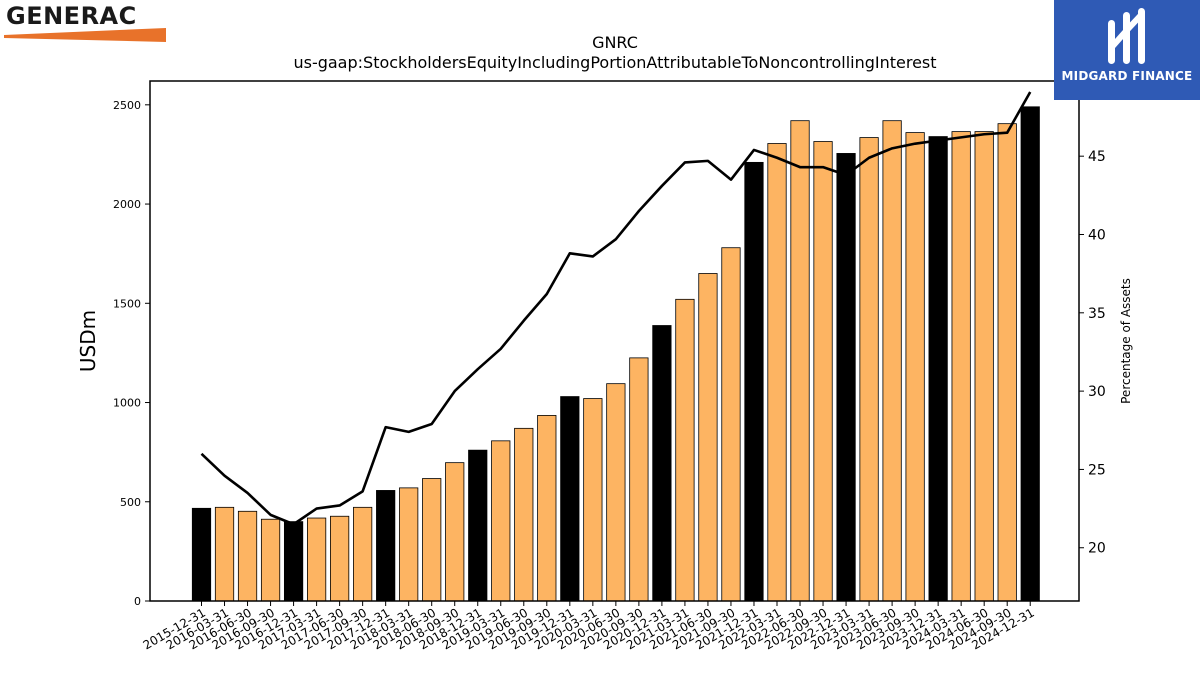 The height and width of the screenshot is (675, 1200). I want to click on y2-axis-label: Percentage of Assets, so click(1126, 341).